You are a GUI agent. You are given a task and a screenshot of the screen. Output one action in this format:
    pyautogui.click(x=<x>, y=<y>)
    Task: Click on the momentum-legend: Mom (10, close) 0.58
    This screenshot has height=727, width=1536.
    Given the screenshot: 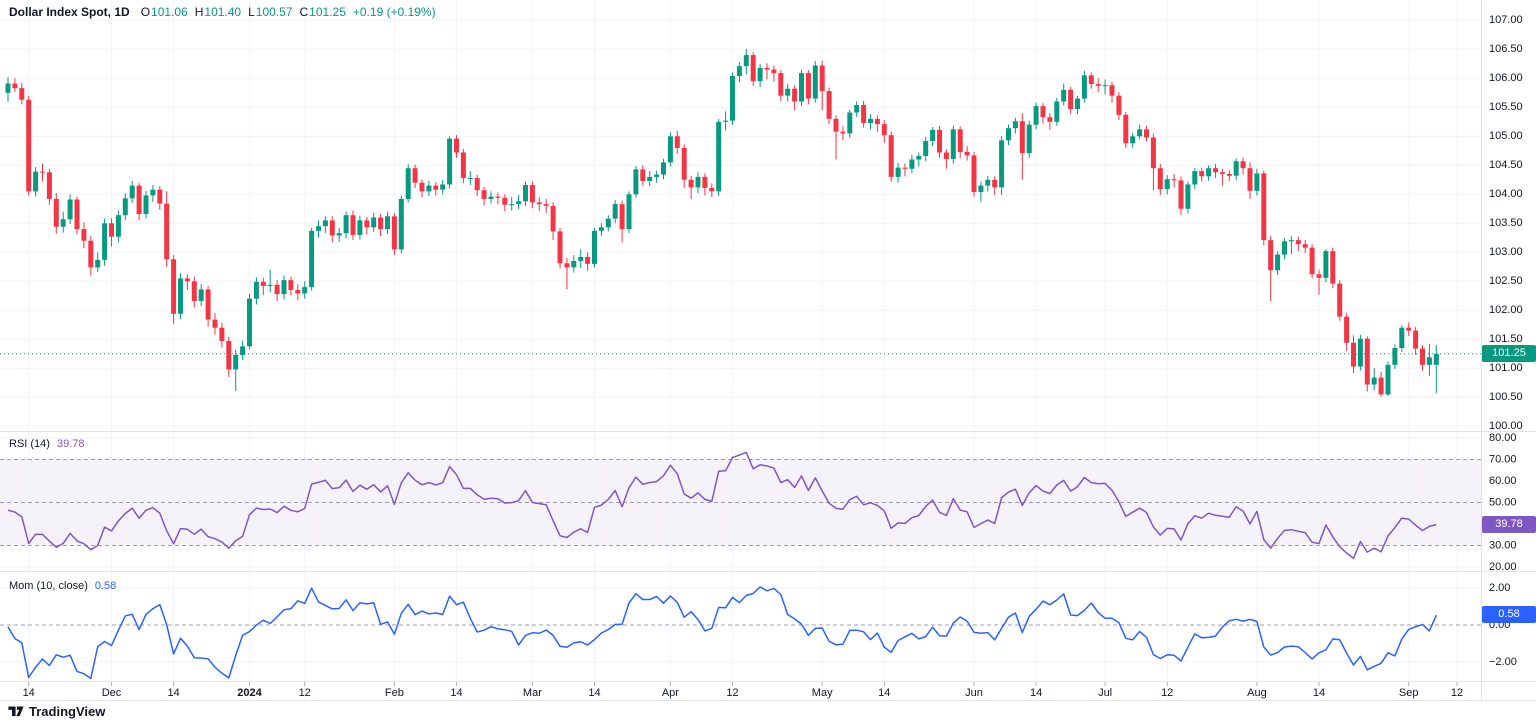 What is the action you would take?
    pyautogui.click(x=62, y=586)
    